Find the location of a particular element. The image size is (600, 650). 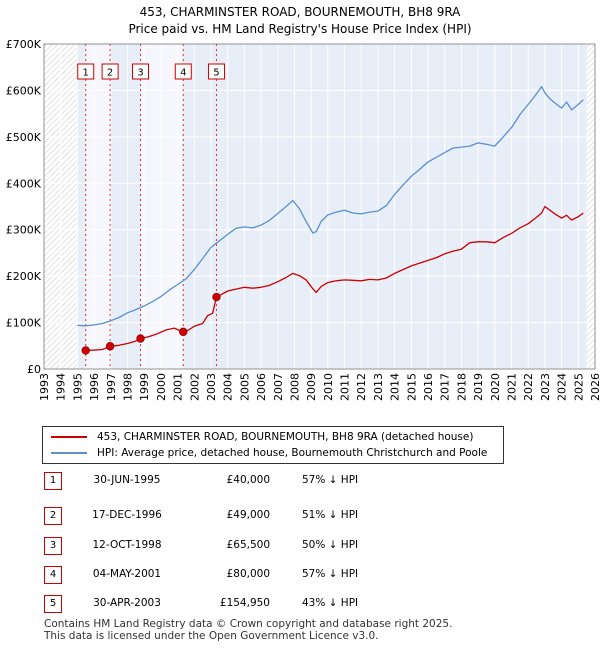

x-tick-label: 2022 is located at coordinates (528, 387).